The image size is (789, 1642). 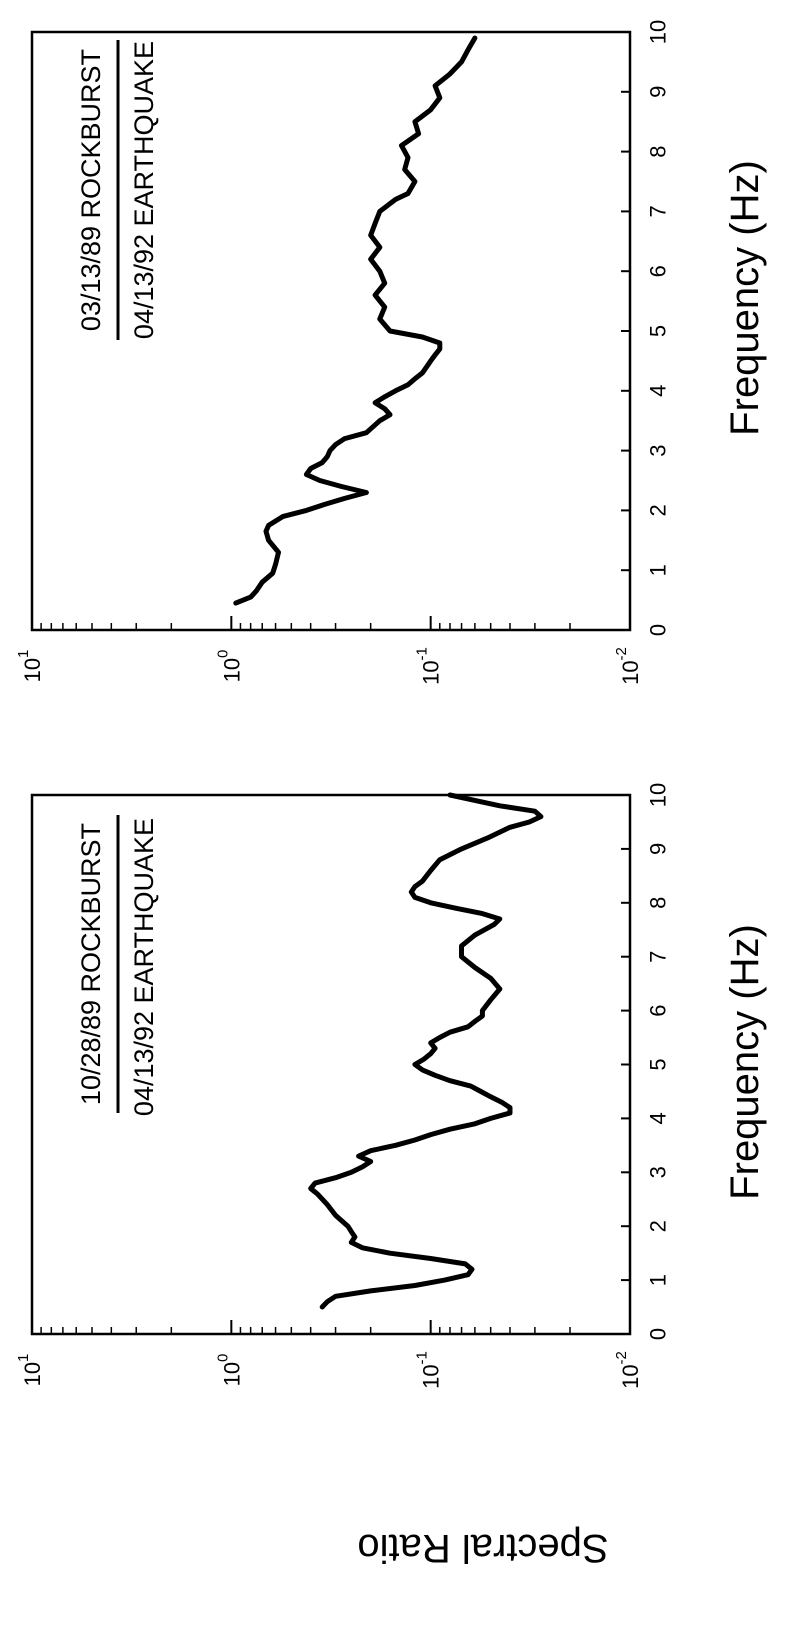 I want to click on annotation-bottom-right: 04/13/92 EARTHQUAKE, so click(x=144, y=190).